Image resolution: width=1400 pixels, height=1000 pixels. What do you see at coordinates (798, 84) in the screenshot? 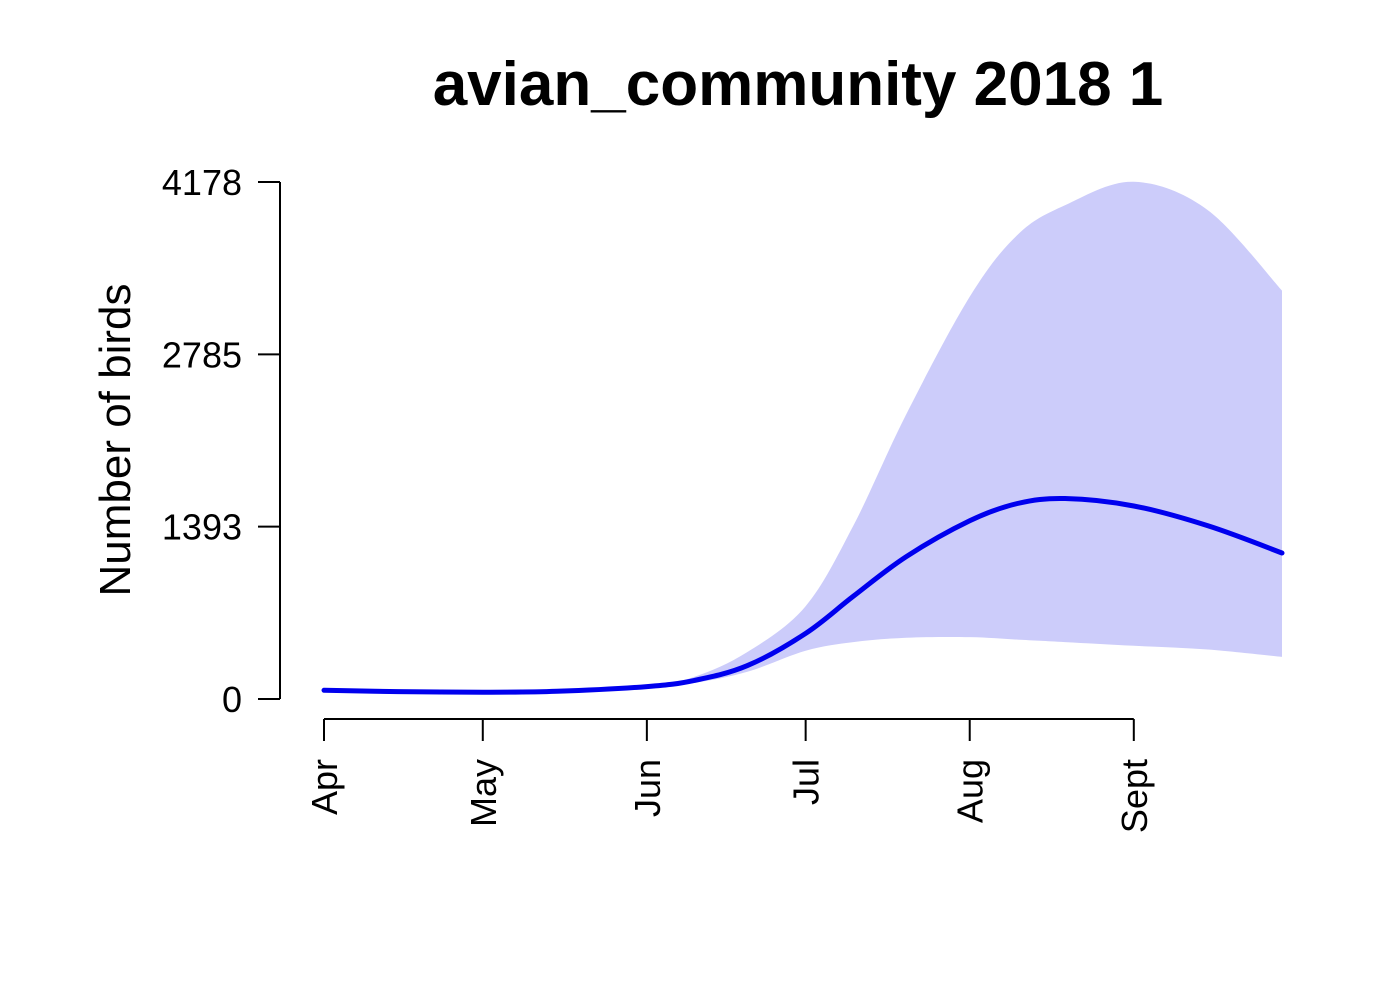
I see `chart-title: avian_community 2018 1` at bounding box center [798, 84].